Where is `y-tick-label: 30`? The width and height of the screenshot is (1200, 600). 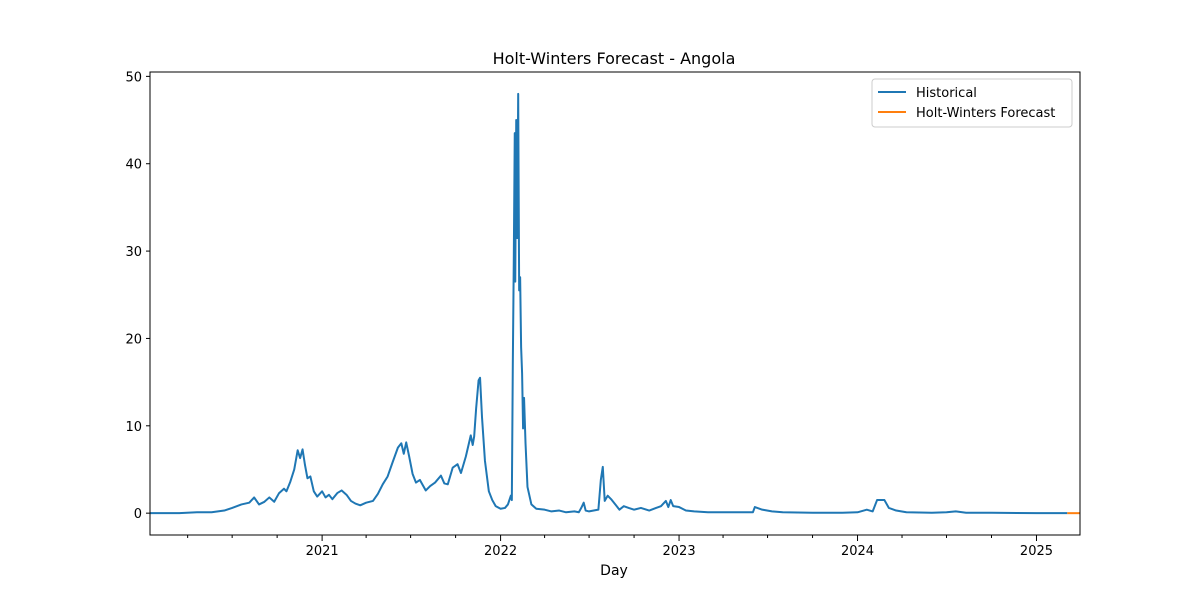
y-tick-label: 30 is located at coordinates (133, 252).